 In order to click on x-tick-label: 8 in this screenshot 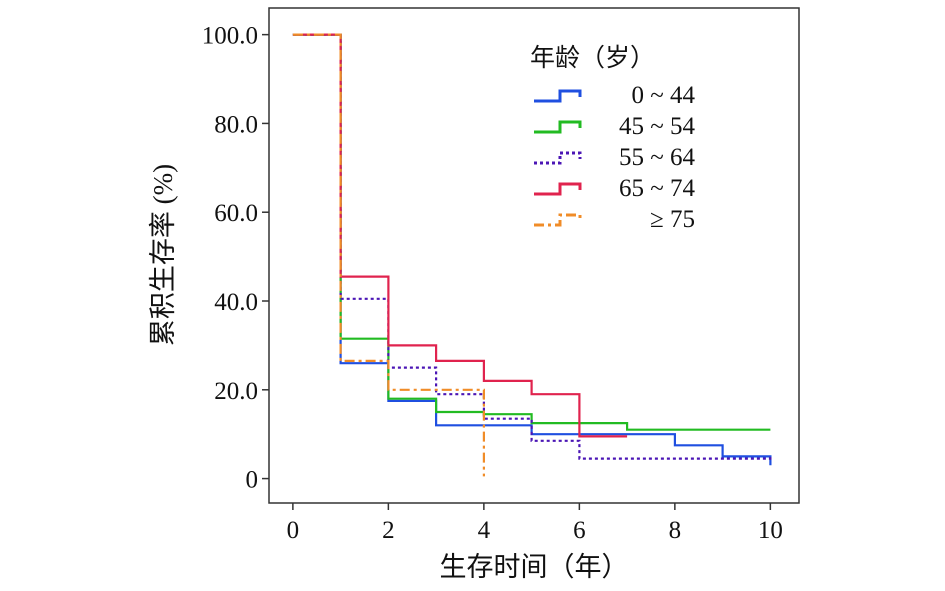, I will do `click(675, 530)`.